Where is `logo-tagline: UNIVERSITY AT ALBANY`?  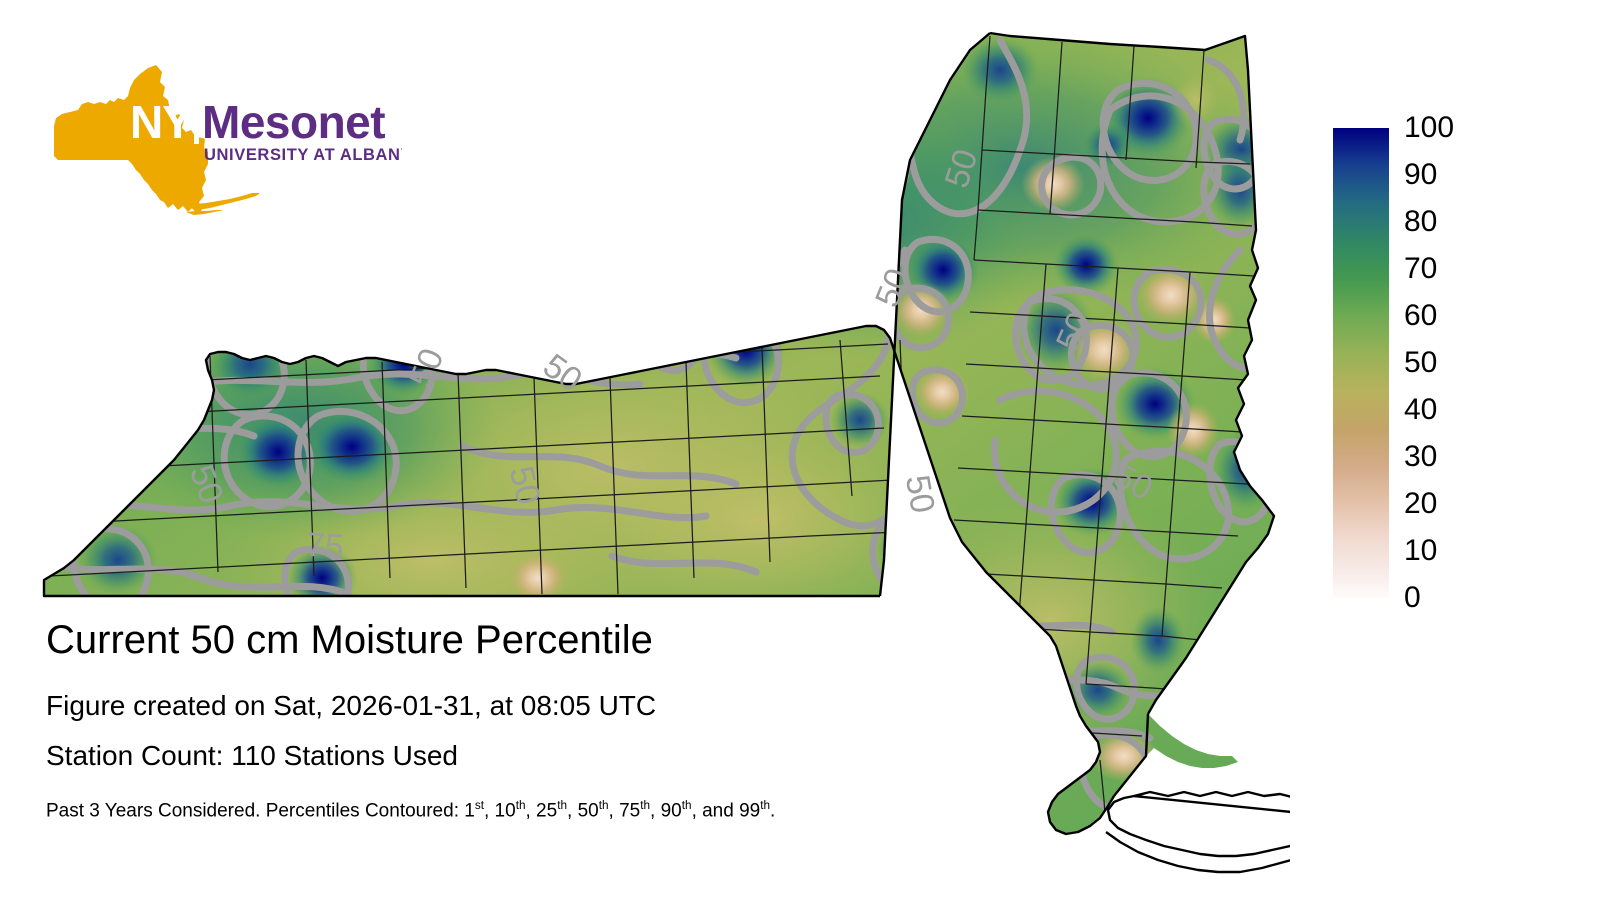 logo-tagline: UNIVERSITY AT ALBANY is located at coordinates (303, 155).